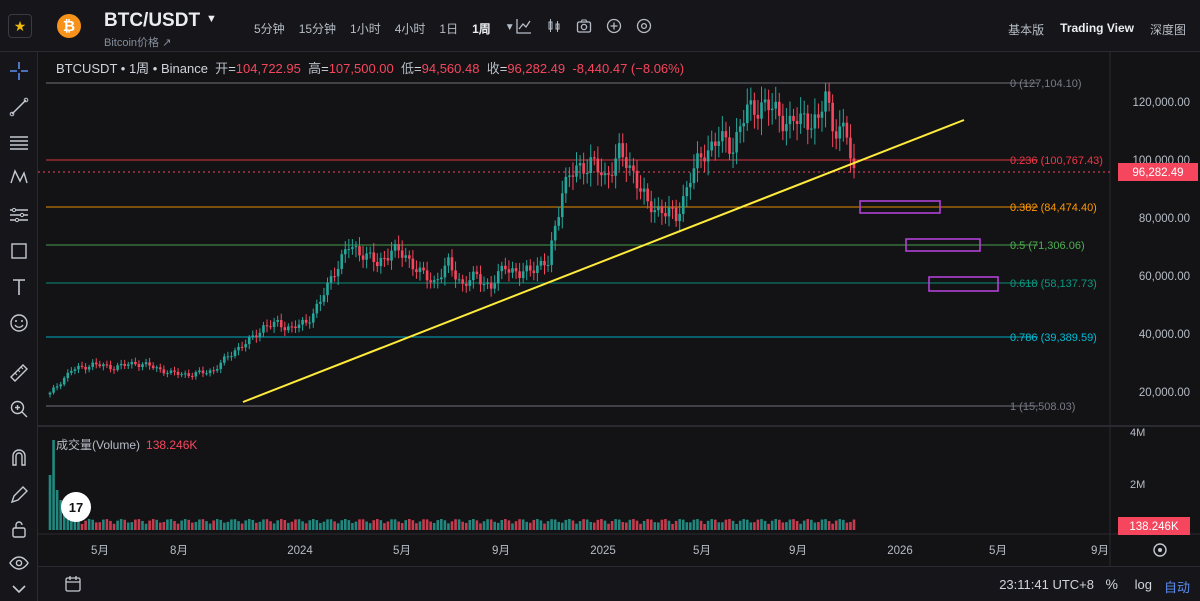 This screenshot has width=1200, height=601. What do you see at coordinates (1026, 30) in the screenshot?
I see `tab-basic: 基本版` at bounding box center [1026, 30].